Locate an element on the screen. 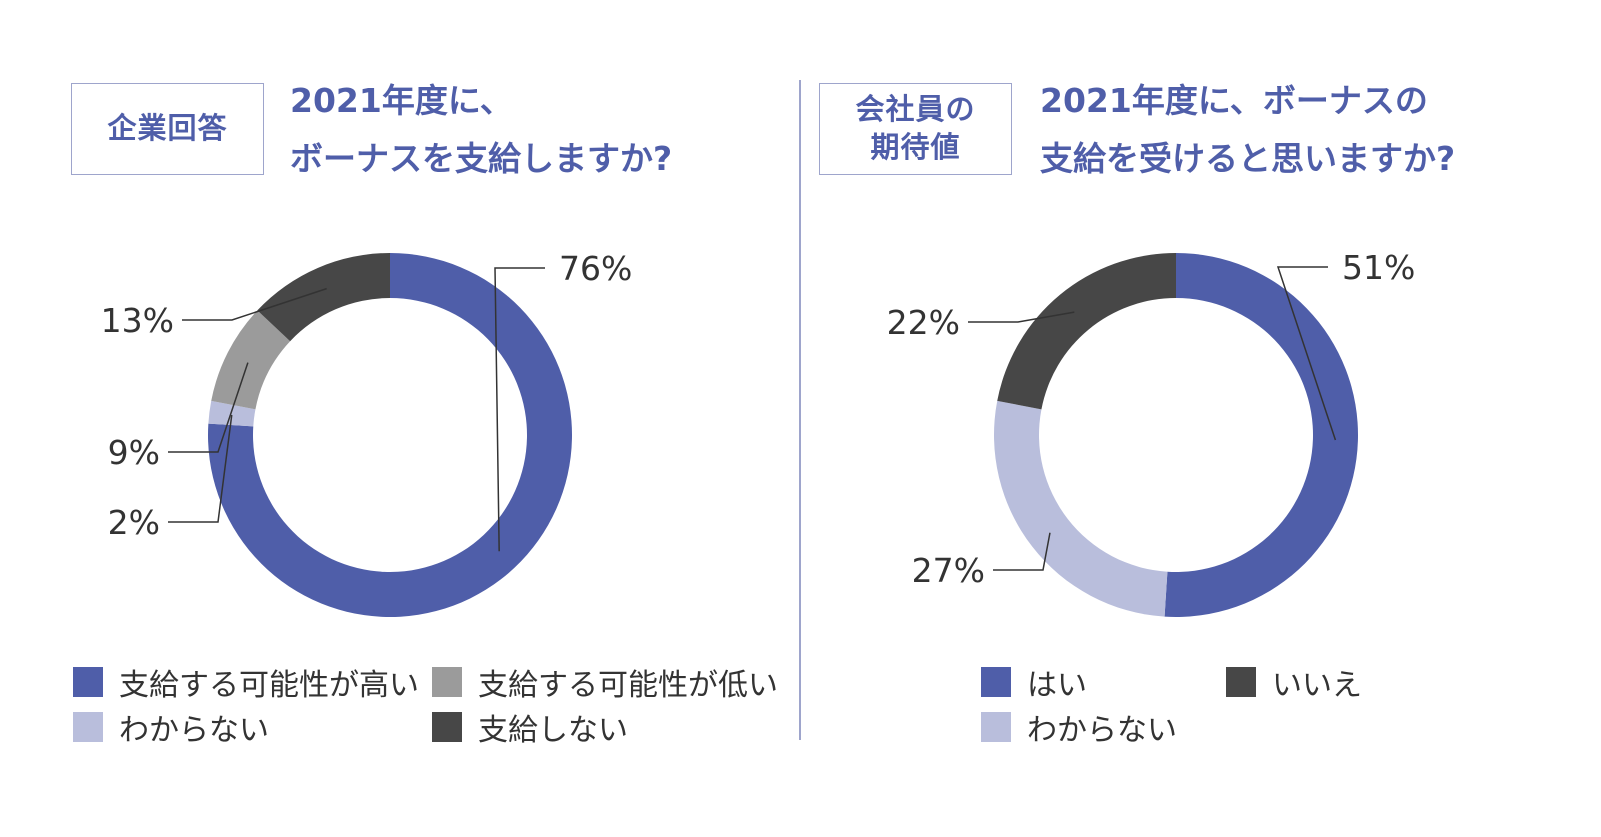 The image size is (1601, 837). tag-line: 会社員の is located at coordinates (915, 109).